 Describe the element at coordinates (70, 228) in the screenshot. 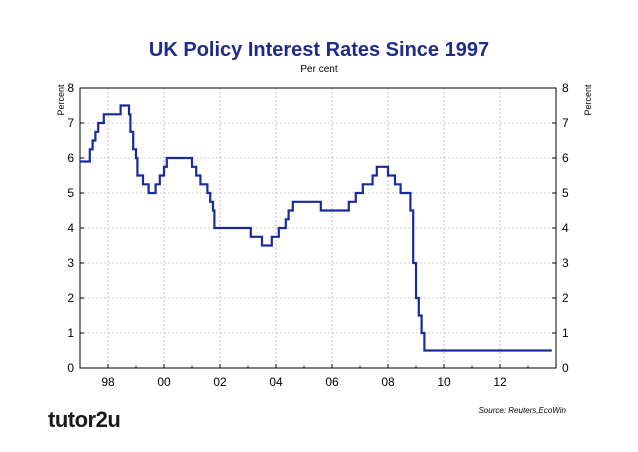

I see `y-tick-label-left: 4` at that location.